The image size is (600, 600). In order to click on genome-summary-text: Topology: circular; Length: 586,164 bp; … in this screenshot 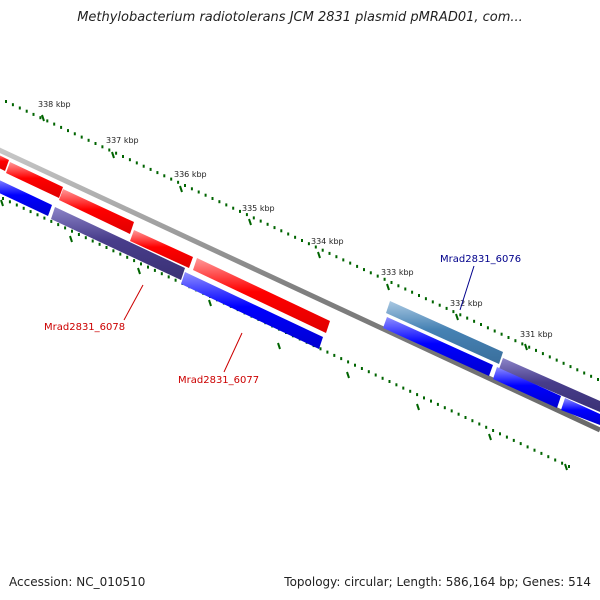, I will do `click(437, 582)`.